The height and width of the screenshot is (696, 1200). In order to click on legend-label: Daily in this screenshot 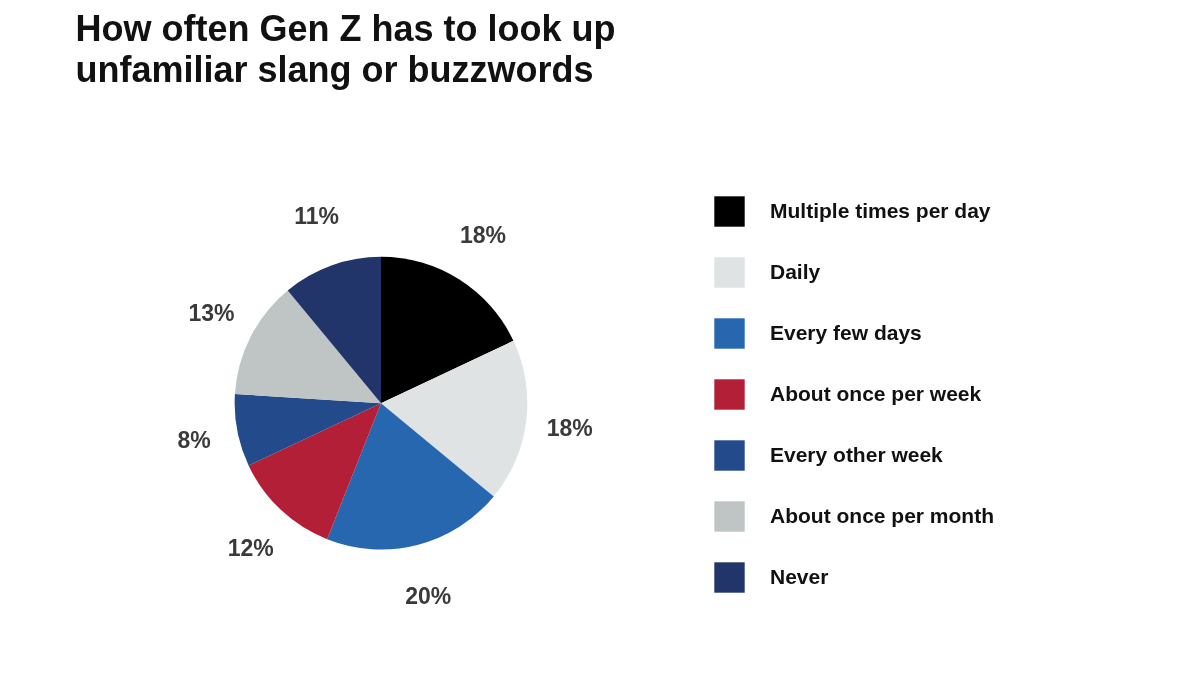, I will do `click(795, 272)`.